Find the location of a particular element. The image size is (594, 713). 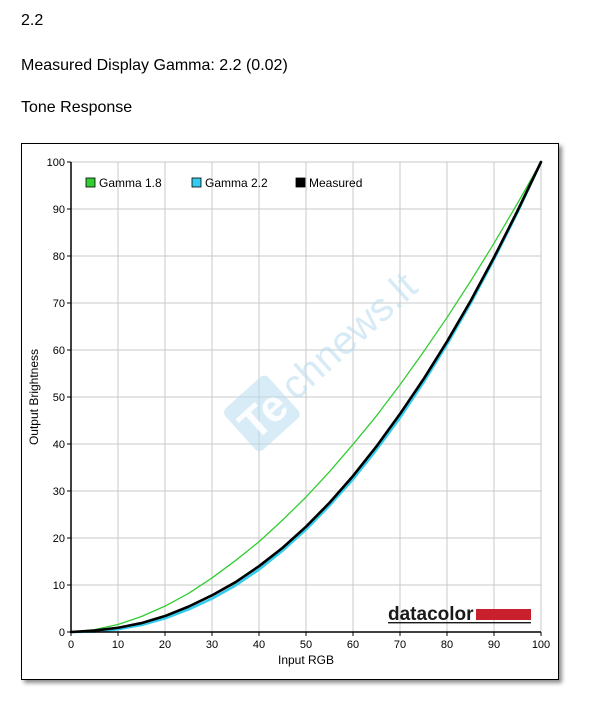

x-tick-label: 20 is located at coordinates (165, 645).